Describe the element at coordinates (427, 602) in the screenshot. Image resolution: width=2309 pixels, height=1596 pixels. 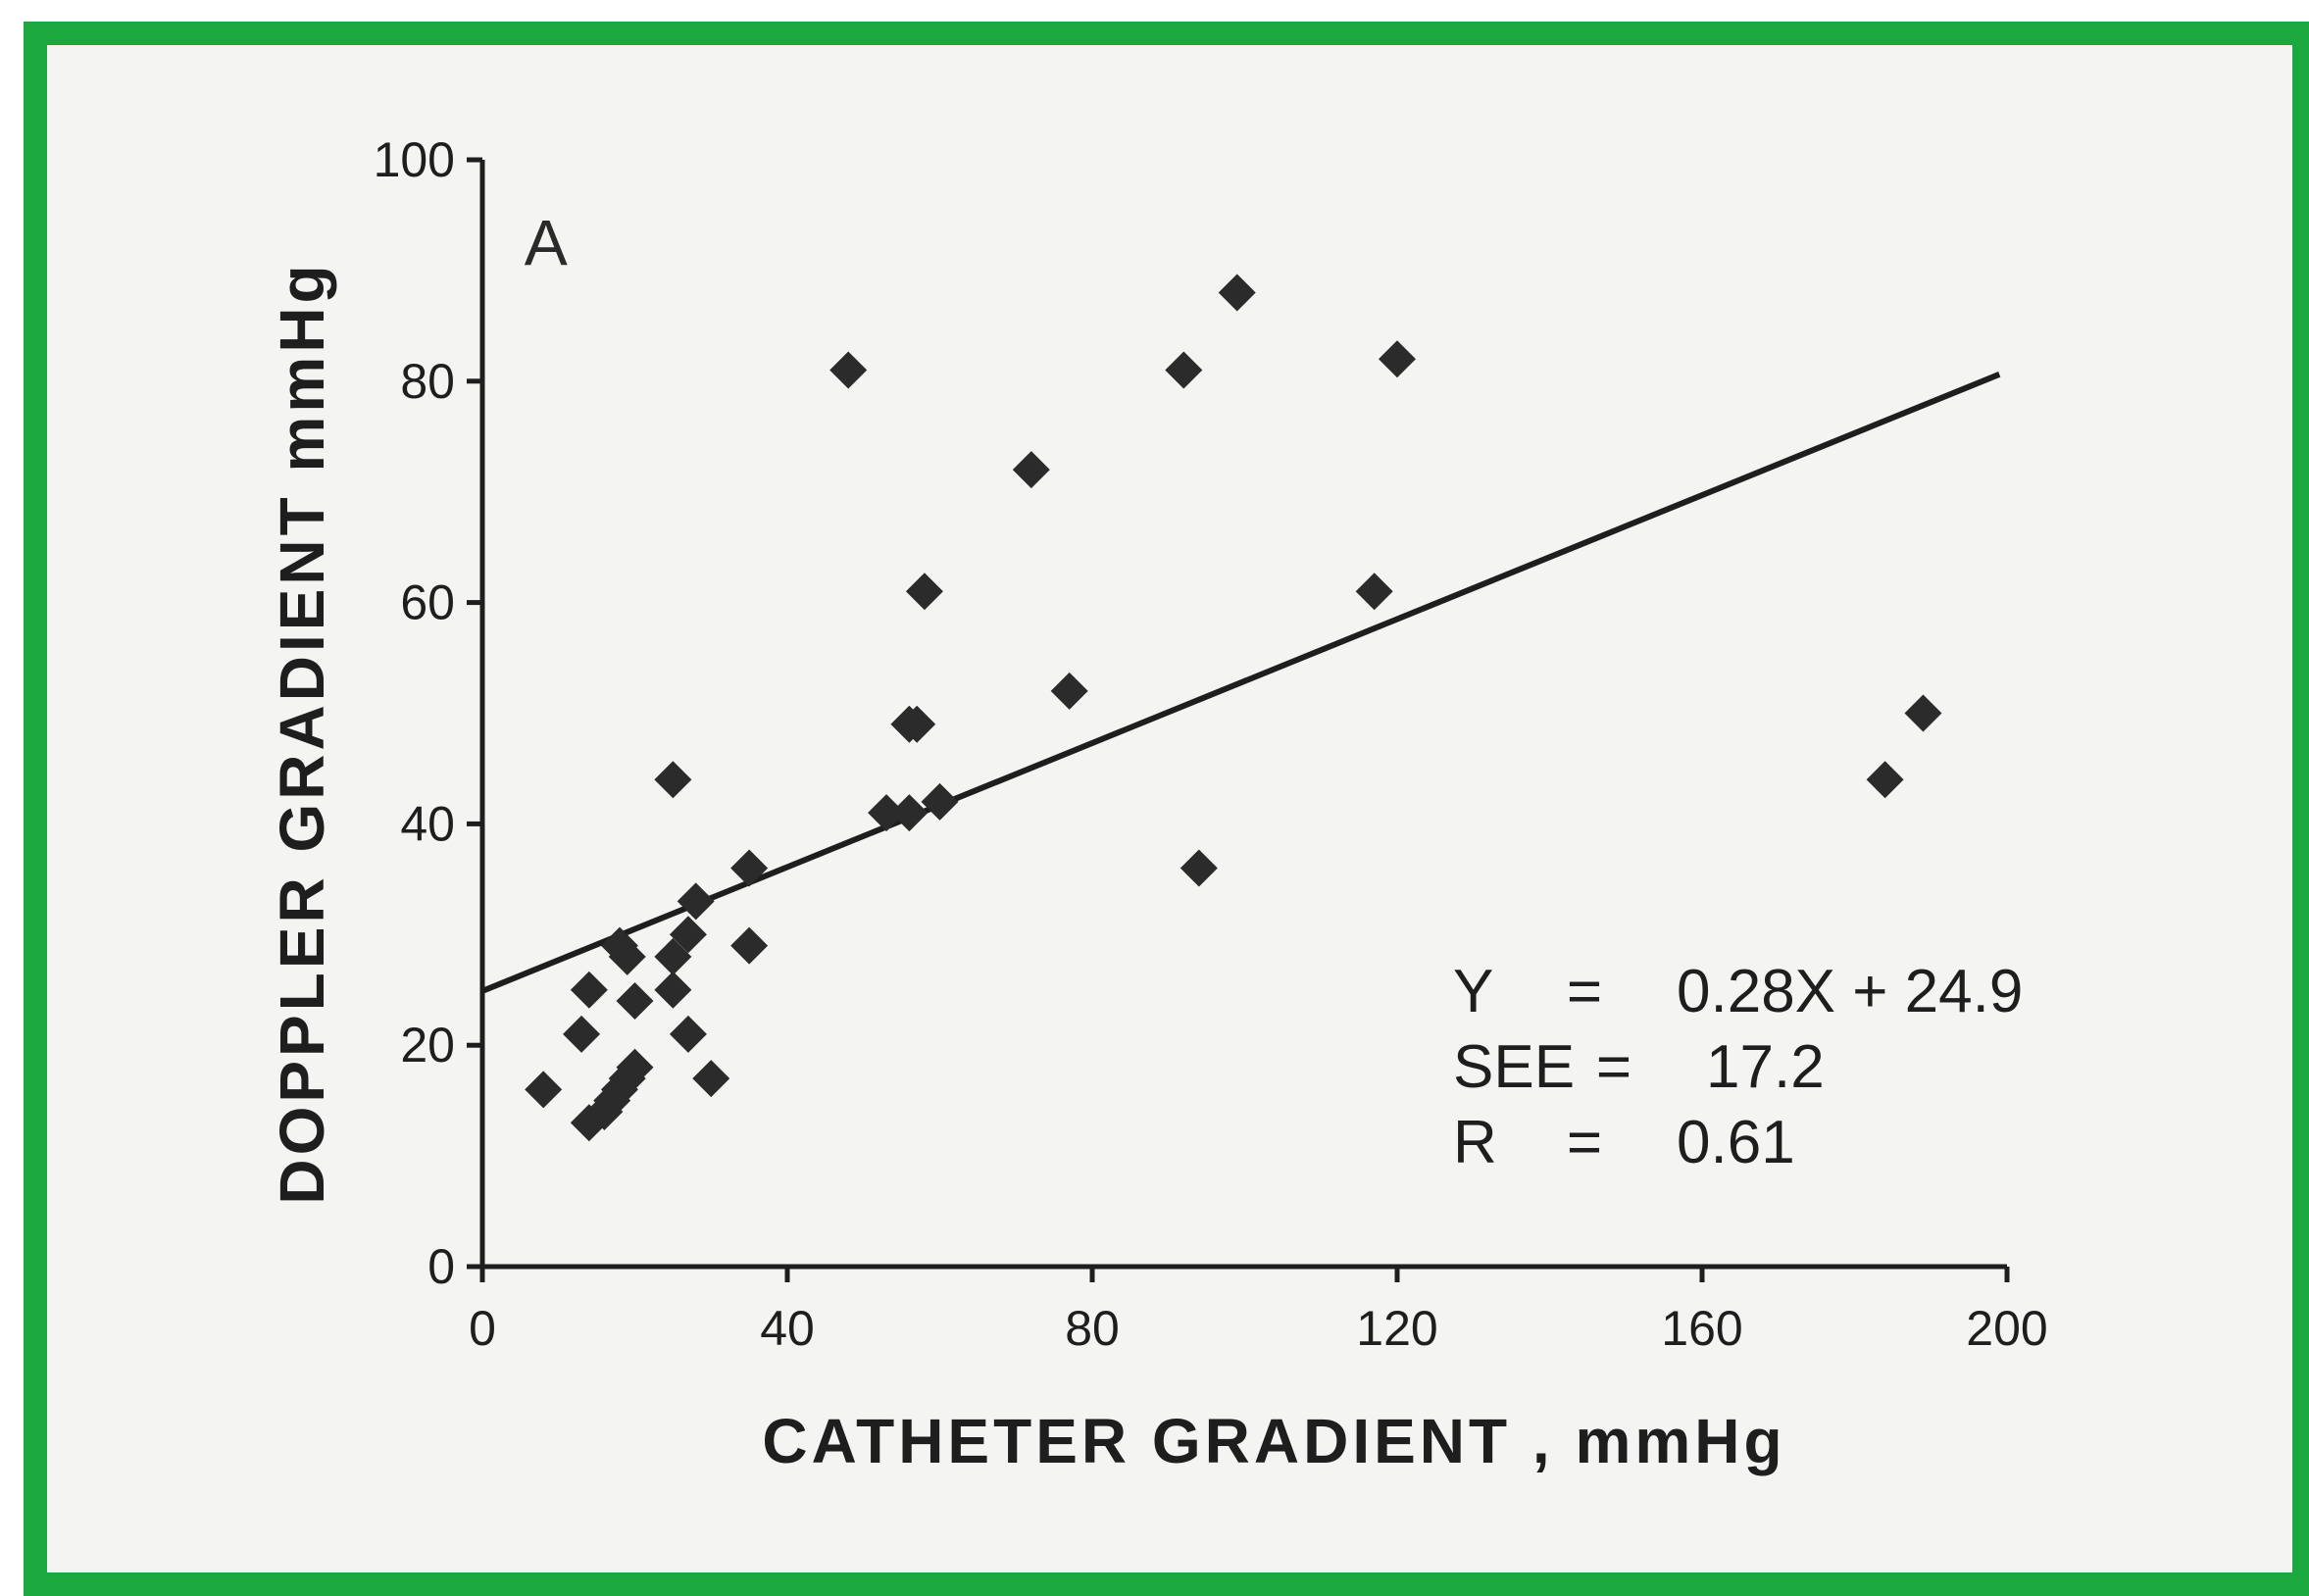
I see `y-tick-label: 60` at that location.